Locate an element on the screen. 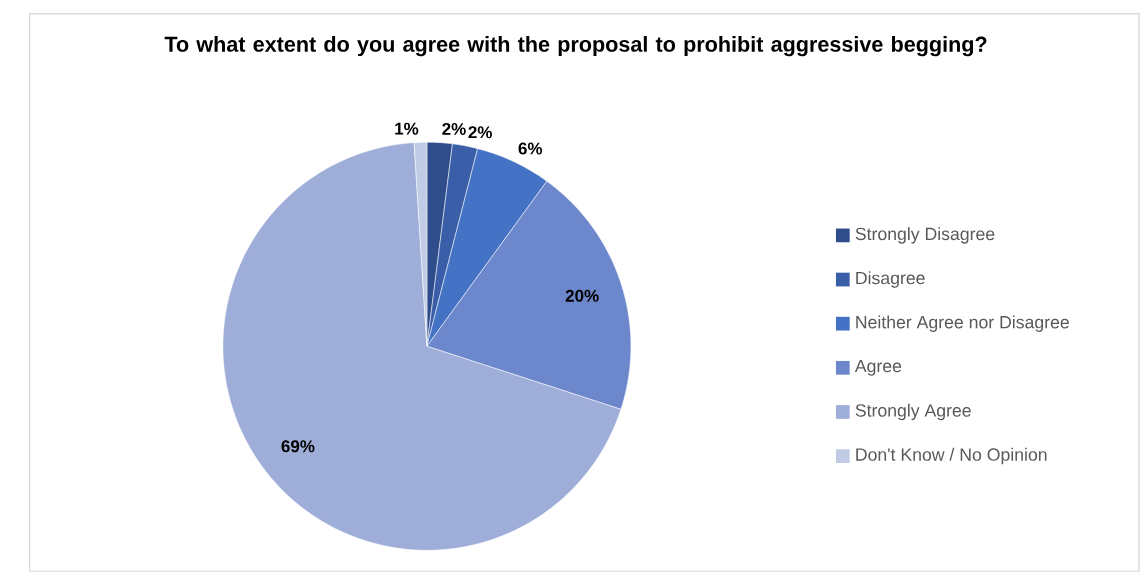 This screenshot has height=572, width=1140. data-label: 6% is located at coordinates (530, 148).